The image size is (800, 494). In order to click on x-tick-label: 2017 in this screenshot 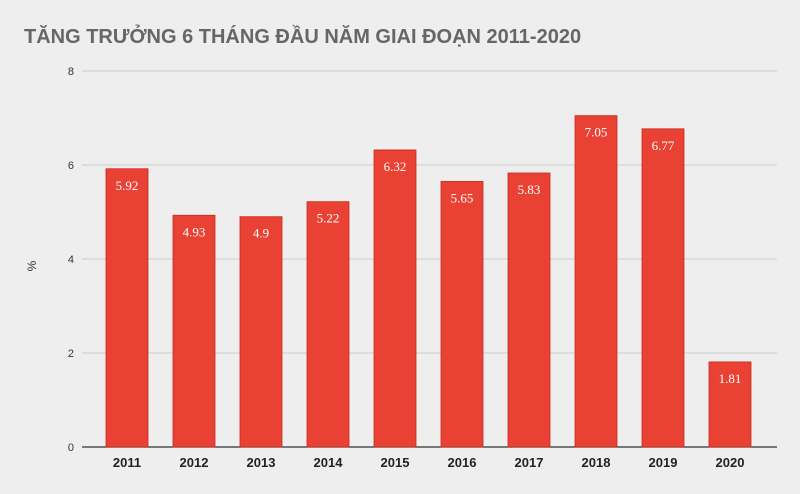, I will do `click(529, 462)`.